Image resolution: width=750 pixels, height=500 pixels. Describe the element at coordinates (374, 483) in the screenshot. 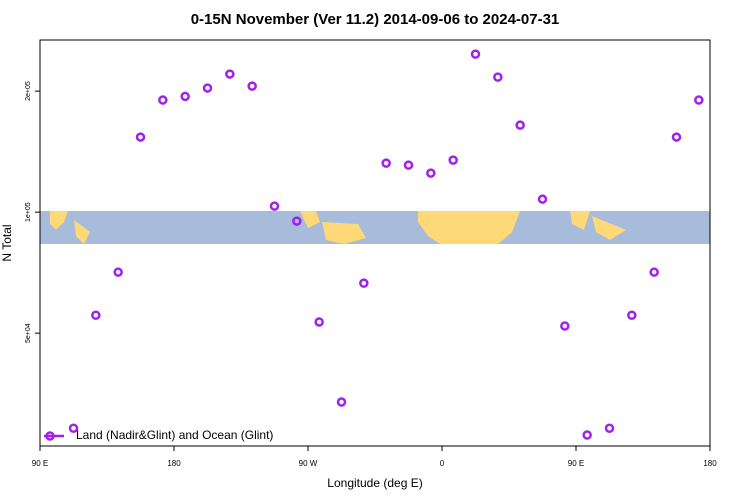

I see `x-axis-label: Longitude (deg E)` at that location.